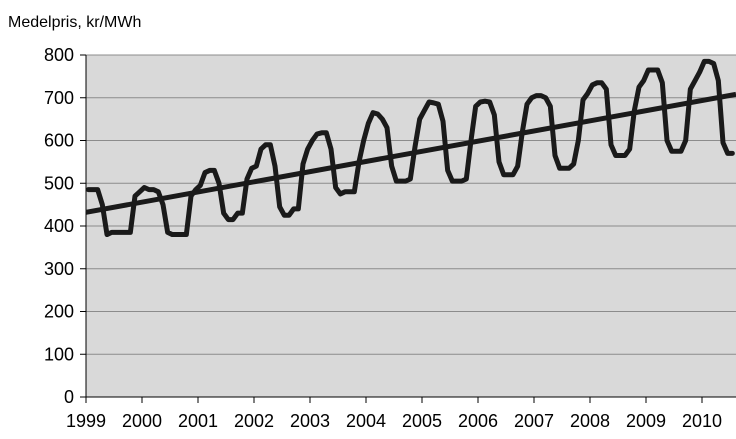 Image resolution: width=736 pixels, height=439 pixels. What do you see at coordinates (59, 226) in the screenshot?
I see `y-tick-label-400: 400` at bounding box center [59, 226].